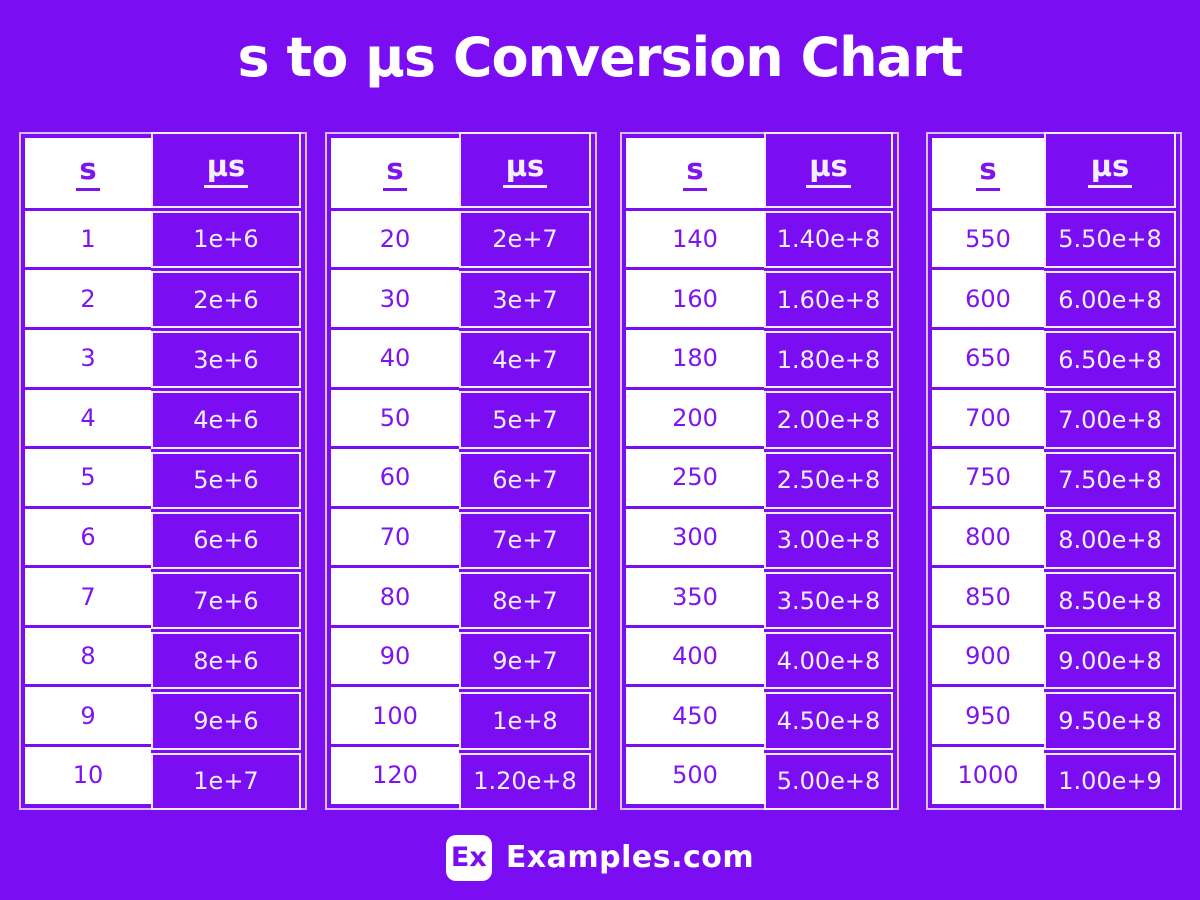  What do you see at coordinates (88, 298) in the screenshot?
I see `s-value-cell: 2` at bounding box center [88, 298].